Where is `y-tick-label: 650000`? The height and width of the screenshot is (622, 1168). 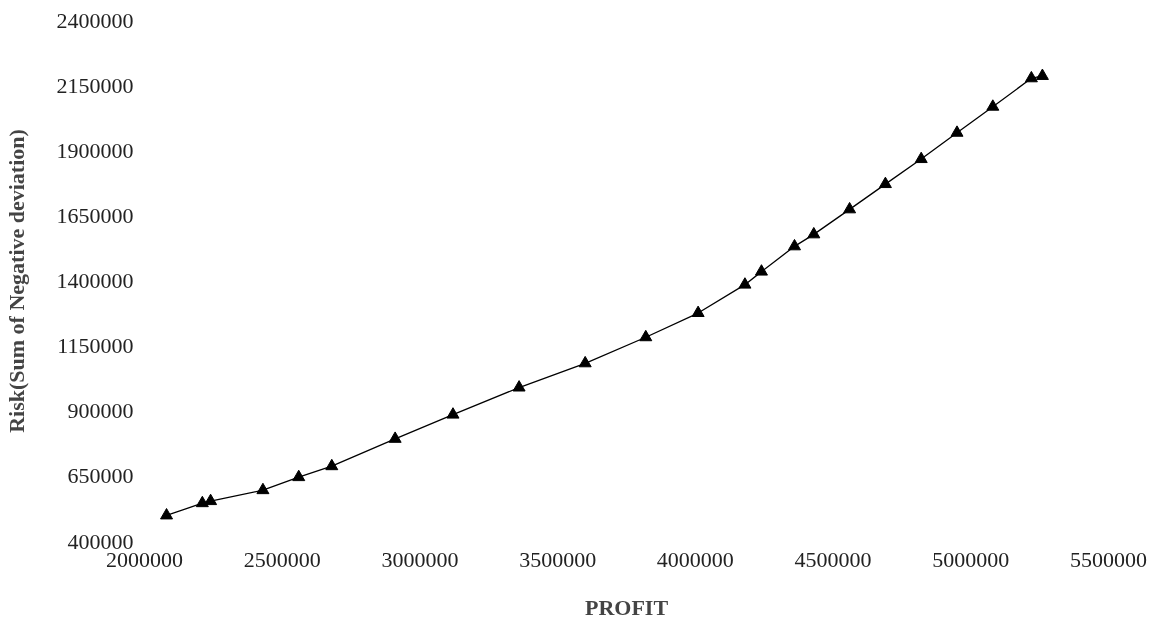 y-tick-label: 650000 is located at coordinates (100, 476).